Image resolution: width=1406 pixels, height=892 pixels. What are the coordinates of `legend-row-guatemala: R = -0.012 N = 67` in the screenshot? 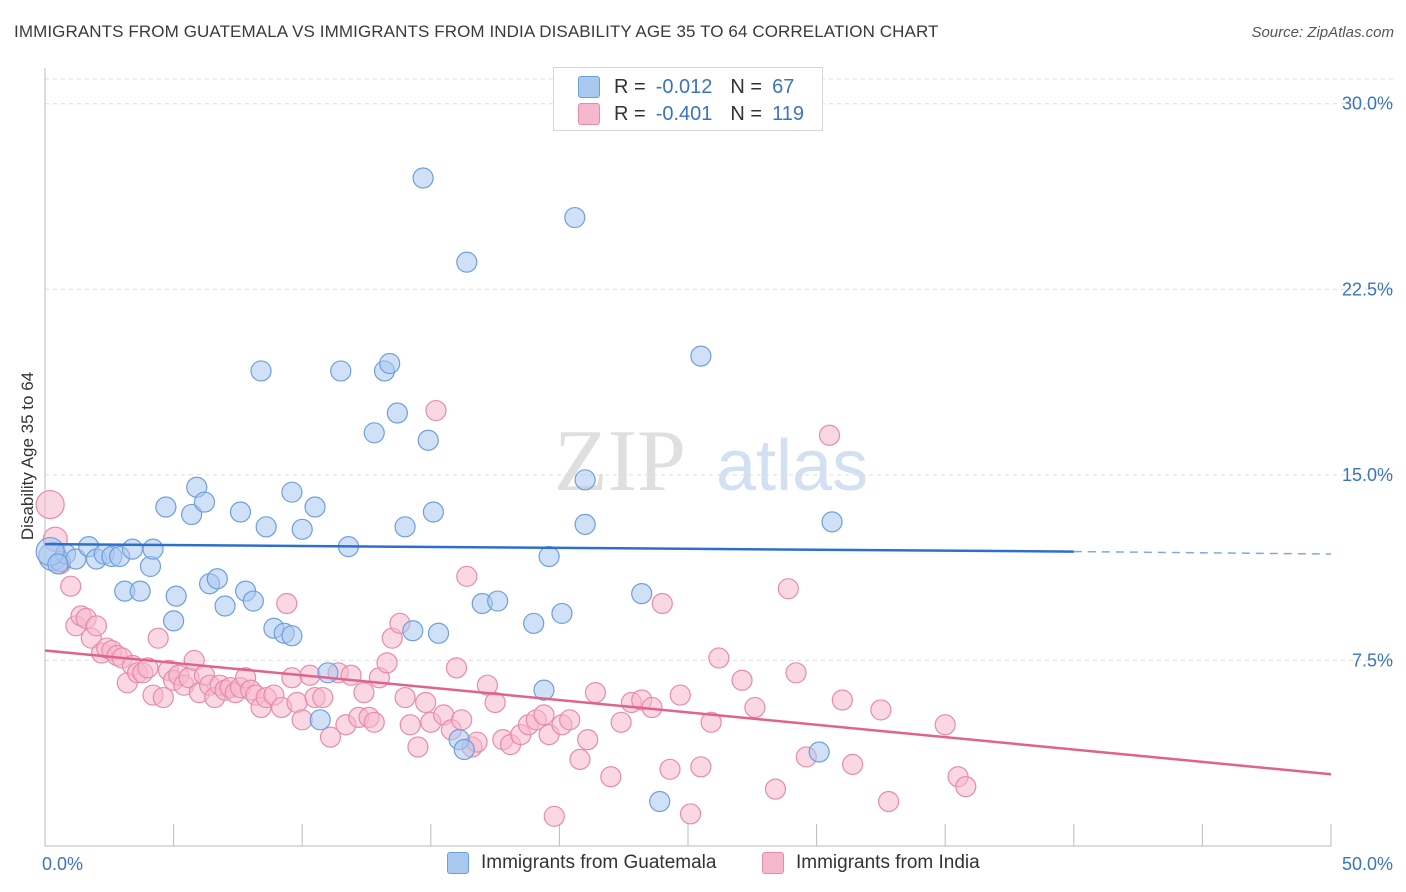 It's located at (686, 87).